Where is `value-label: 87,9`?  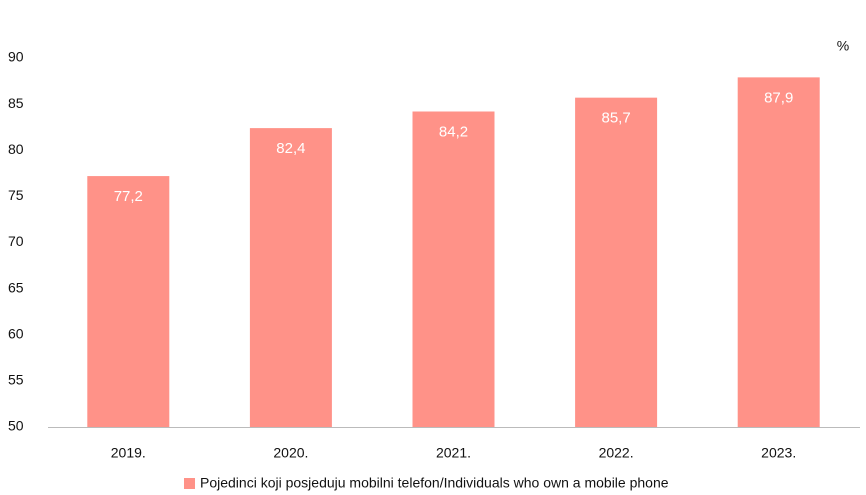
value-label: 87,9 is located at coordinates (778, 97).